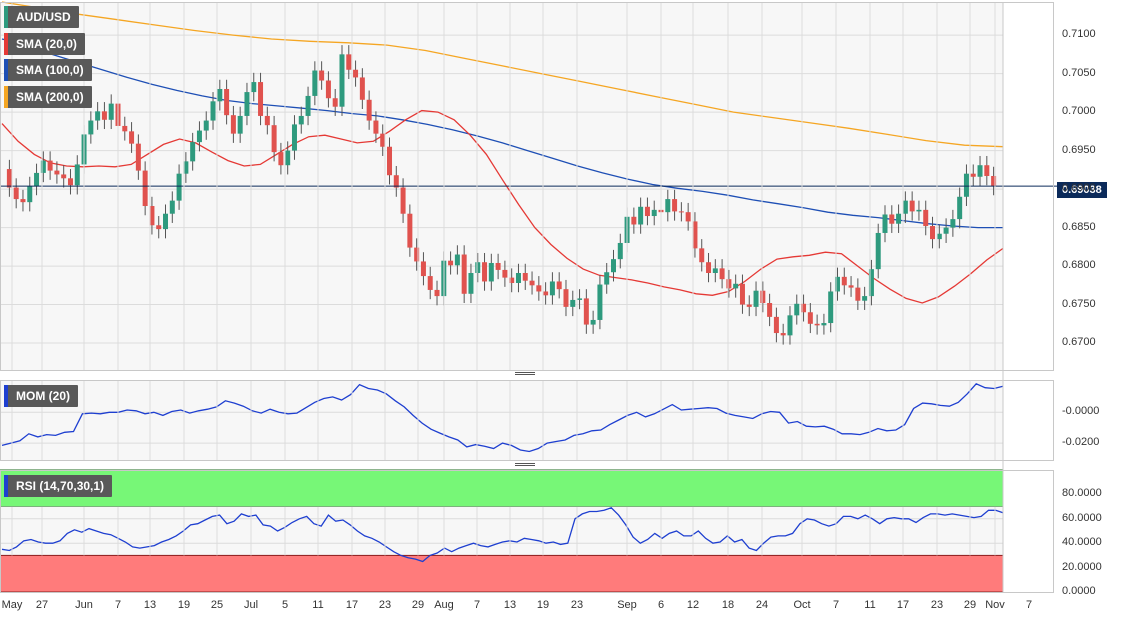 The height and width of the screenshot is (619, 1124). Describe the element at coordinates (6, 396) in the screenshot. I see `legend-mom-swatch` at that location.